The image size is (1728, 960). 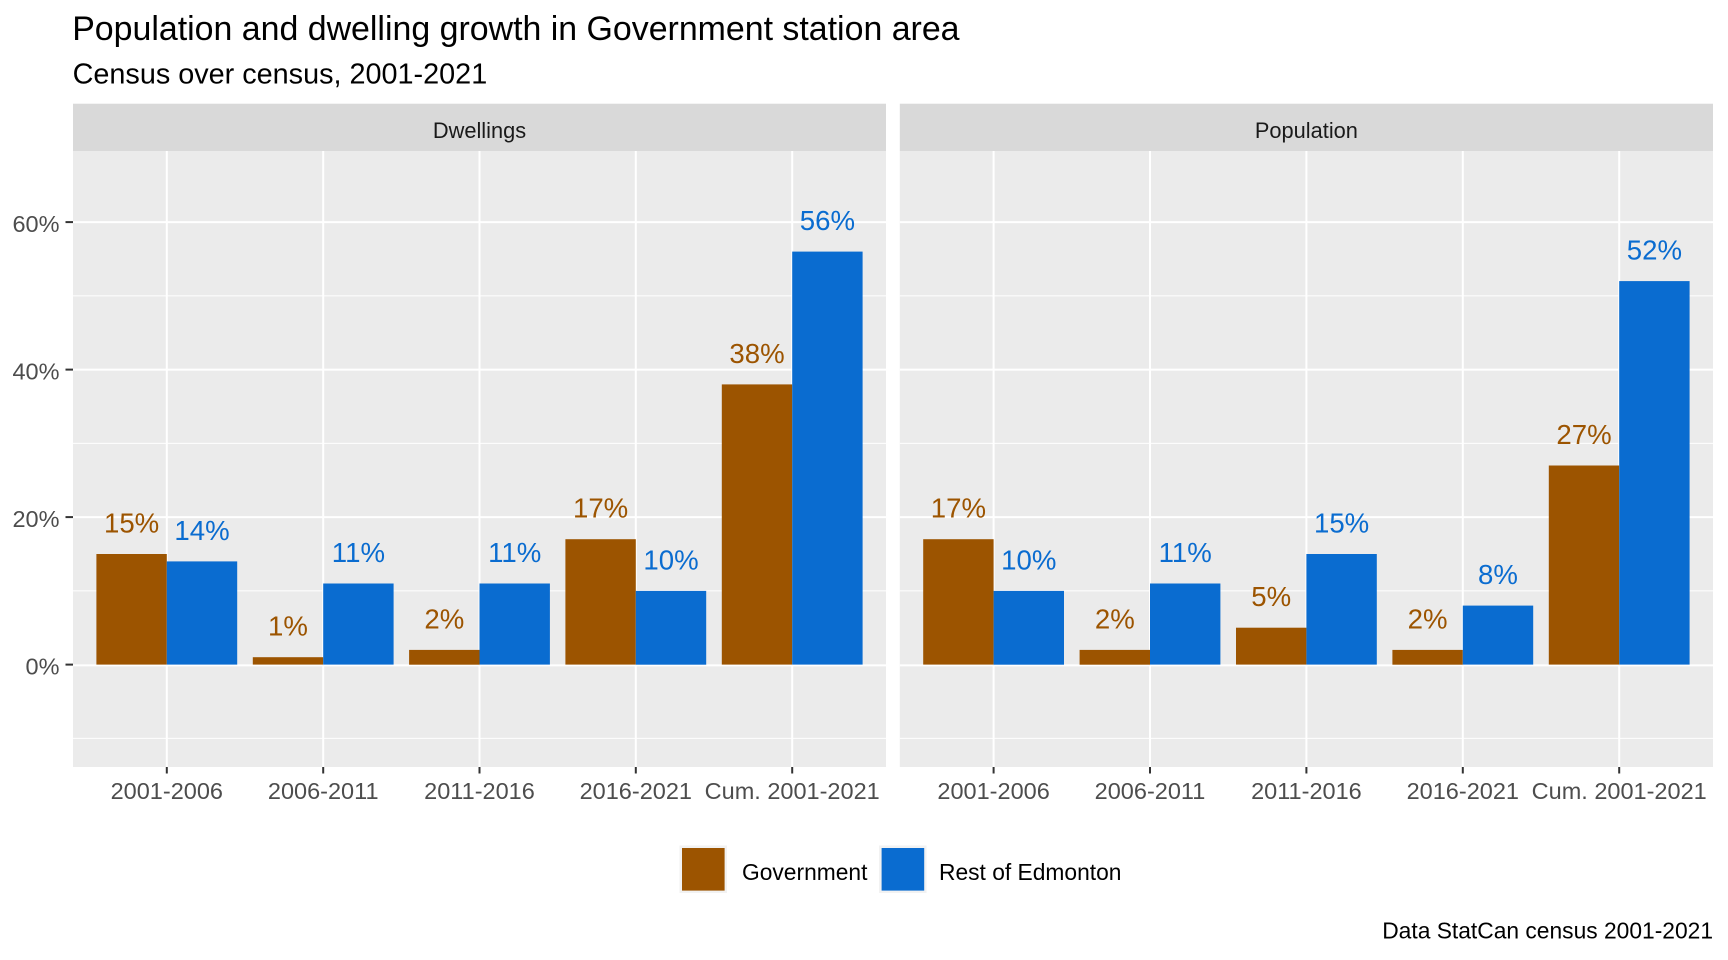 What do you see at coordinates (1654, 250) in the screenshot?
I see `svg-text: 52%` at bounding box center [1654, 250].